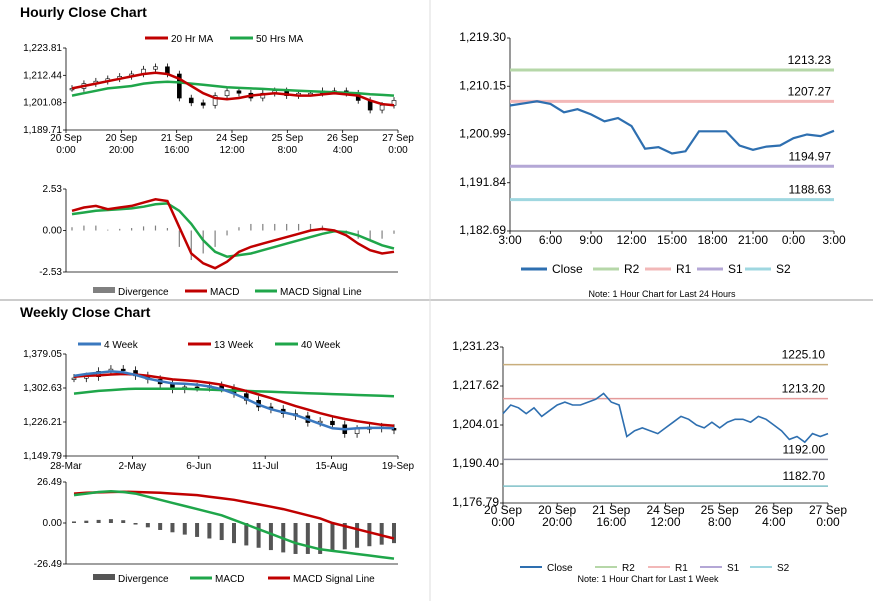 This screenshot has height=601, width=873. I want to click on intraday-weekly-ytick-label: 1,204.01, so click(475, 424).